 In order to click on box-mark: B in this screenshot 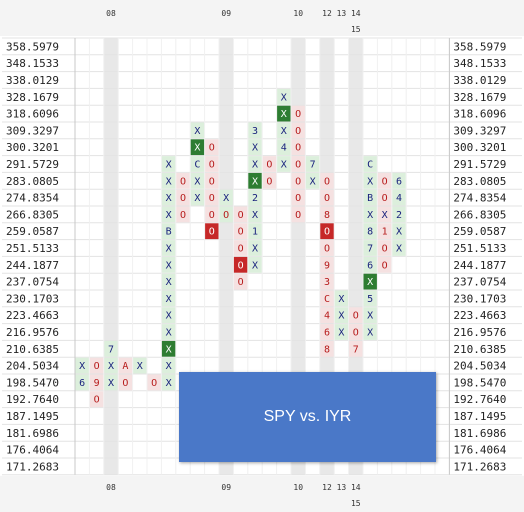, I will do `click(169, 232)`.